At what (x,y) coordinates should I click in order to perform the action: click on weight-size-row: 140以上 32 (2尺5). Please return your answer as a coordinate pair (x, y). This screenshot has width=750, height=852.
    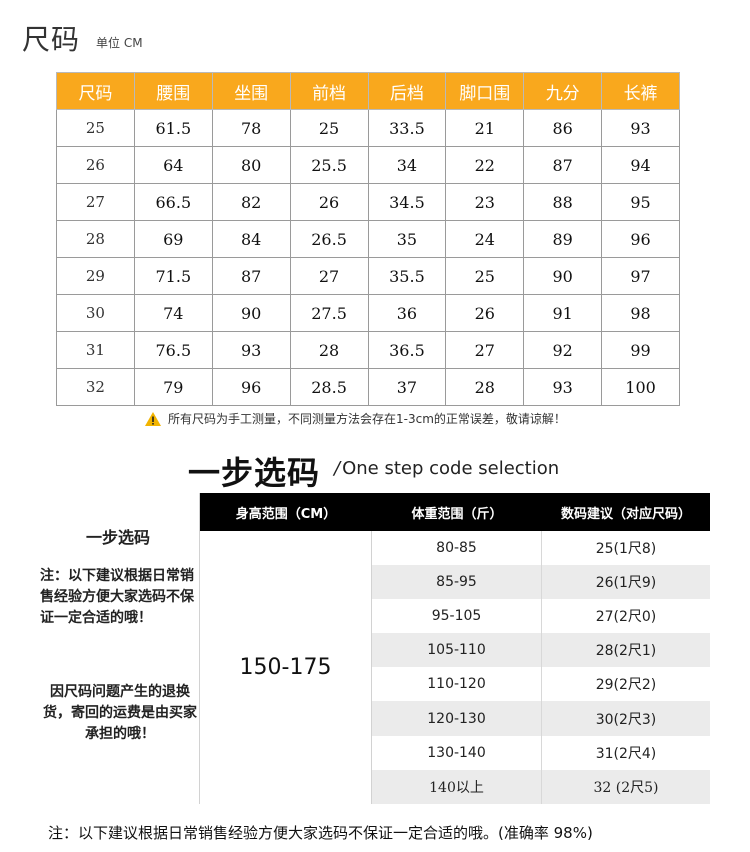
    Looking at the image, I should click on (541, 786).